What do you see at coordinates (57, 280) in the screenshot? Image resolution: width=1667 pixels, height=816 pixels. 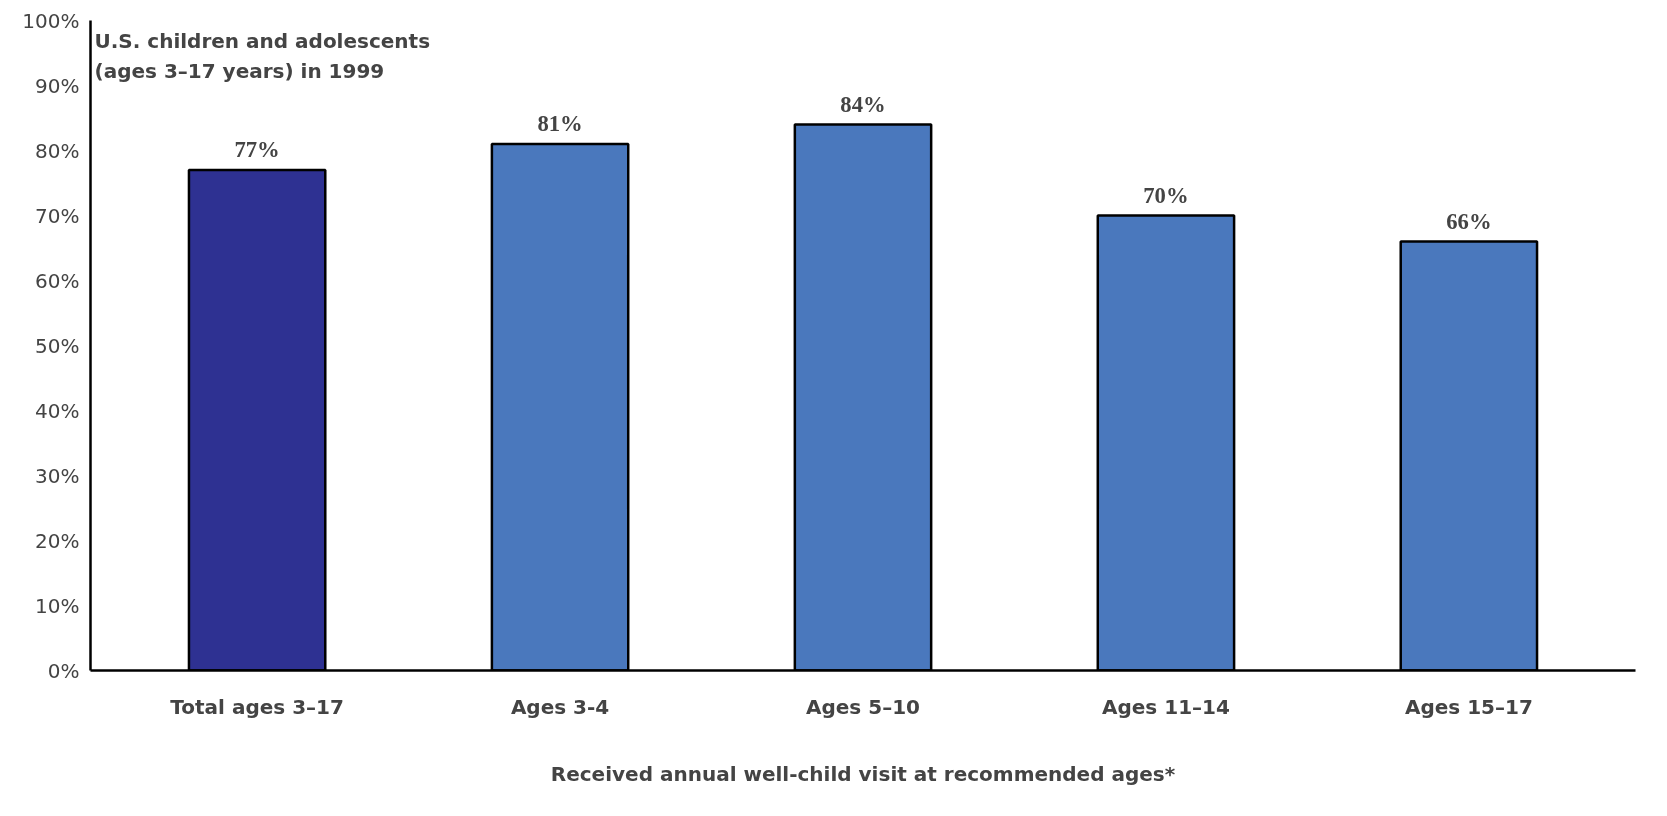 I see `y-tick-label: 60%` at bounding box center [57, 280].